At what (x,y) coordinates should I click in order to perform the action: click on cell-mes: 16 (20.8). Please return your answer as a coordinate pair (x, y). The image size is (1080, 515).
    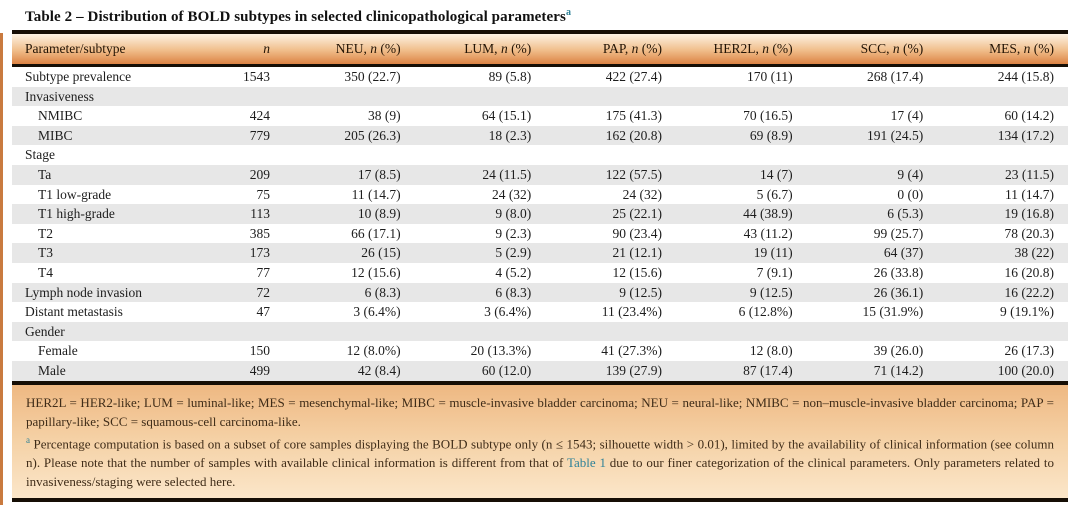
    Looking at the image, I should click on (1029, 272).